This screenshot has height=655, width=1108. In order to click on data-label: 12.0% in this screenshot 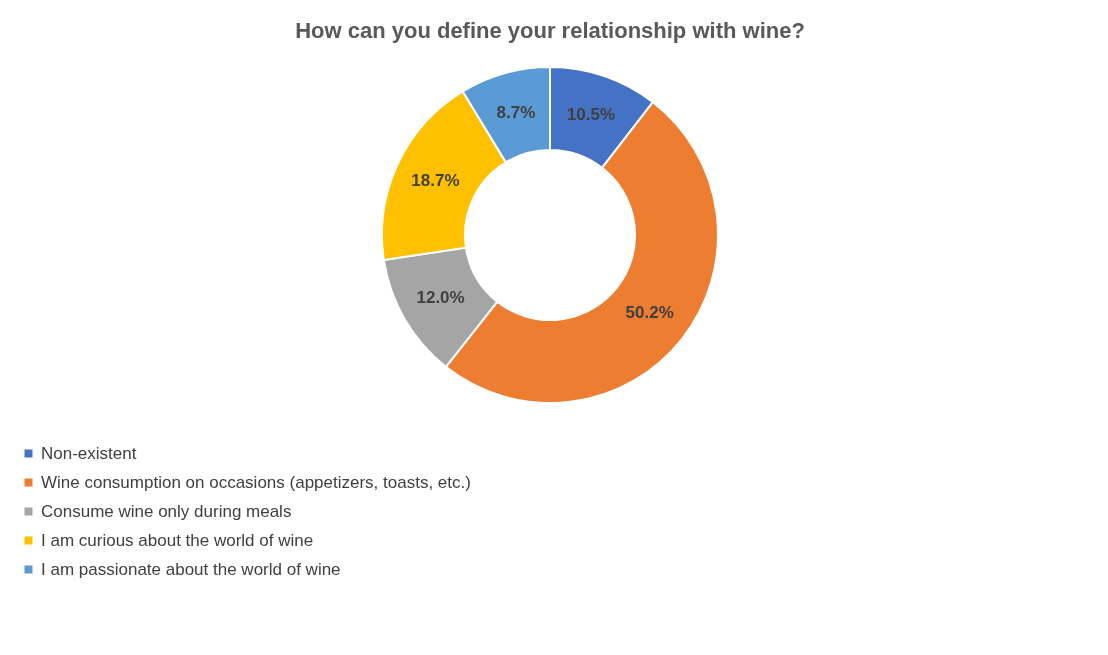, I will do `click(440, 298)`.